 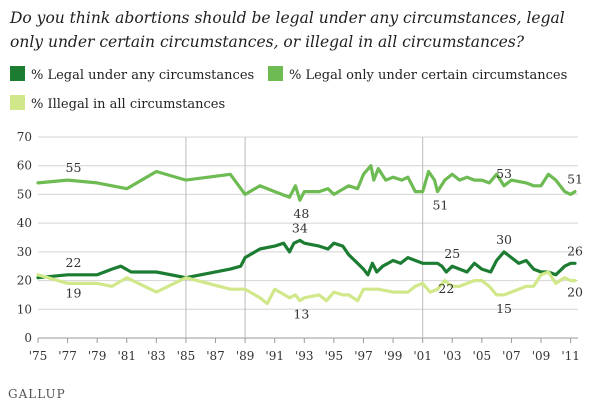 I want to click on legend-item-illegal: % Illegal in all circumstances, so click(x=117, y=103).